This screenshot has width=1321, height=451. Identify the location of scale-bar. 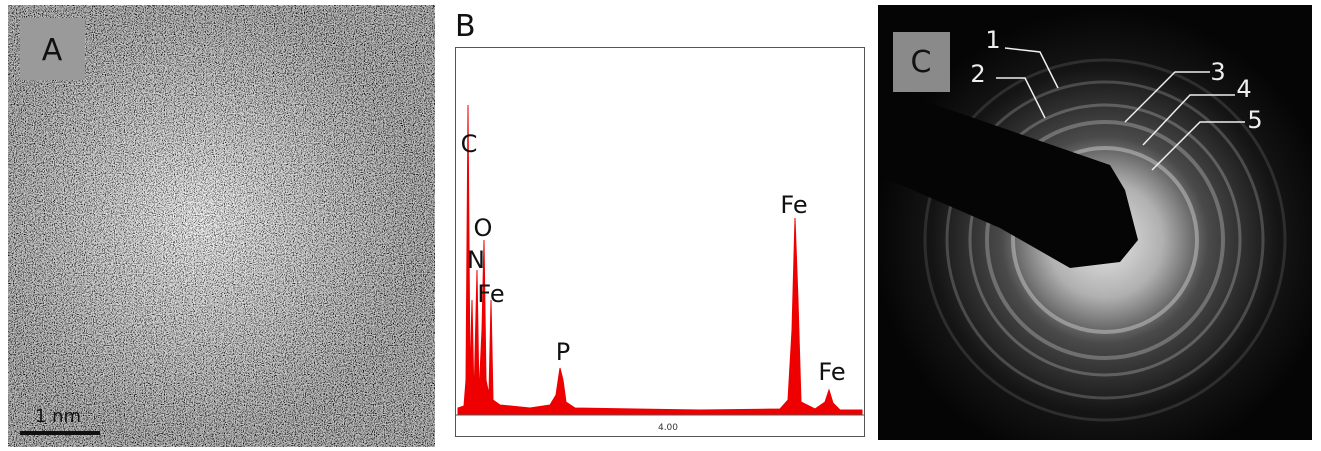
(60, 433).